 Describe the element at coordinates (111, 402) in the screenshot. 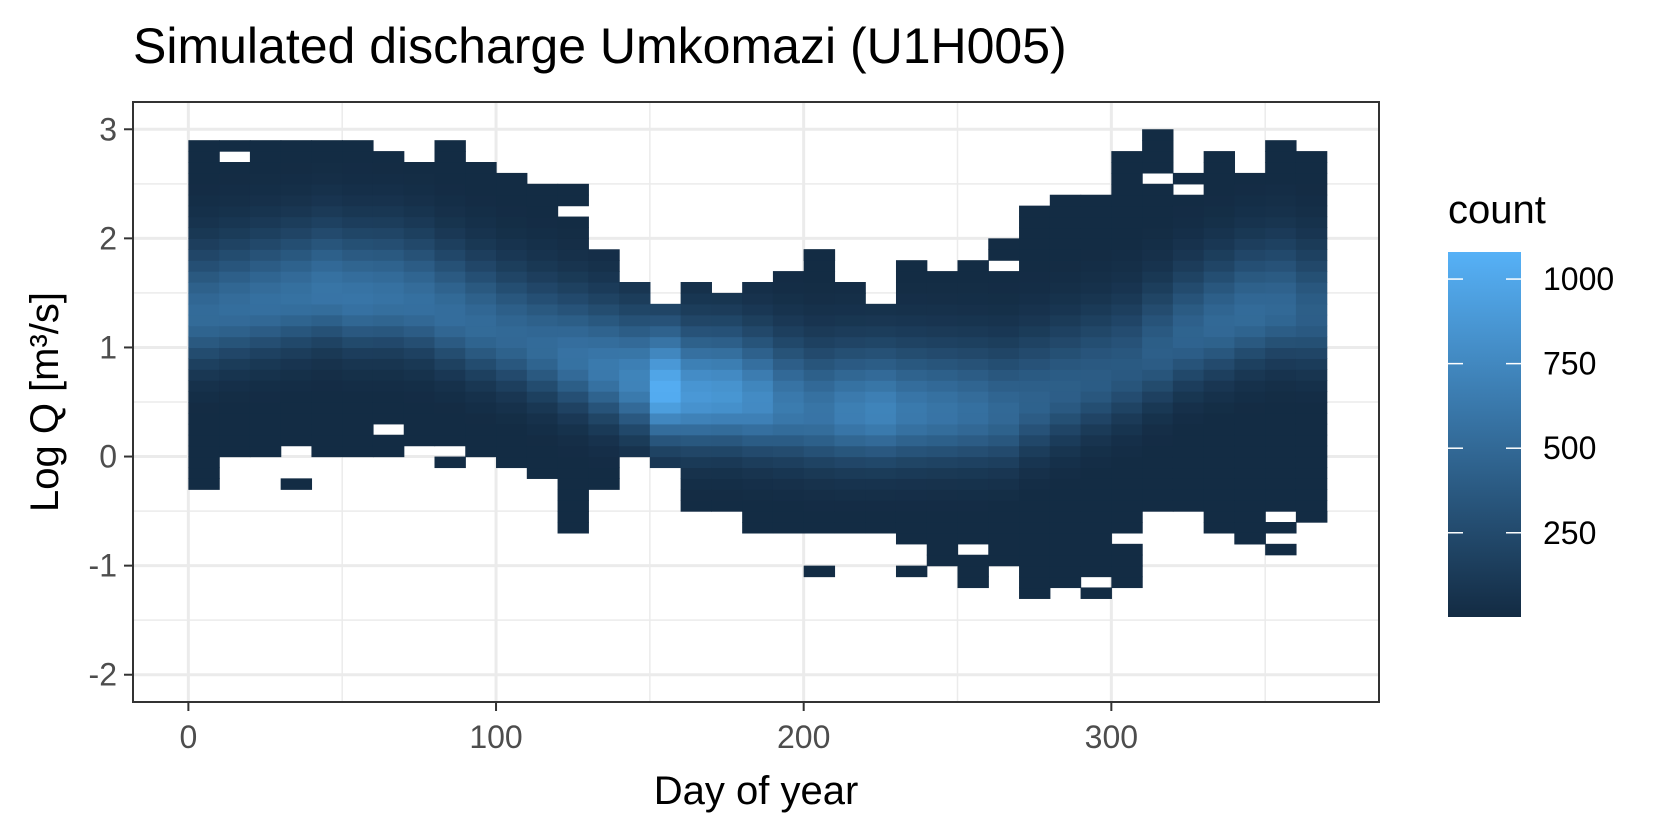

I see `y-axis: -2 -1 0 1 2 3` at that location.